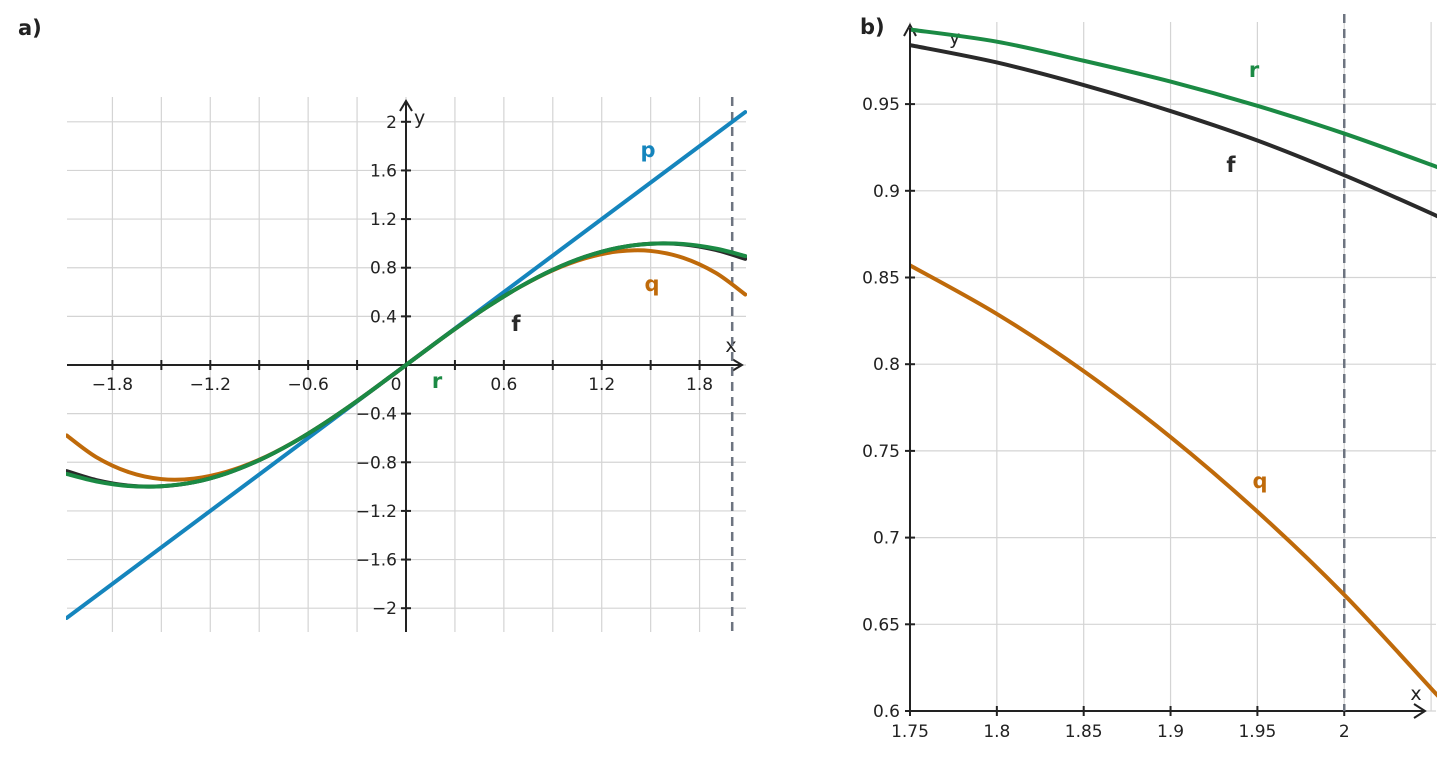  I want to click on y-tick-label-a: 2, so click(391, 123).